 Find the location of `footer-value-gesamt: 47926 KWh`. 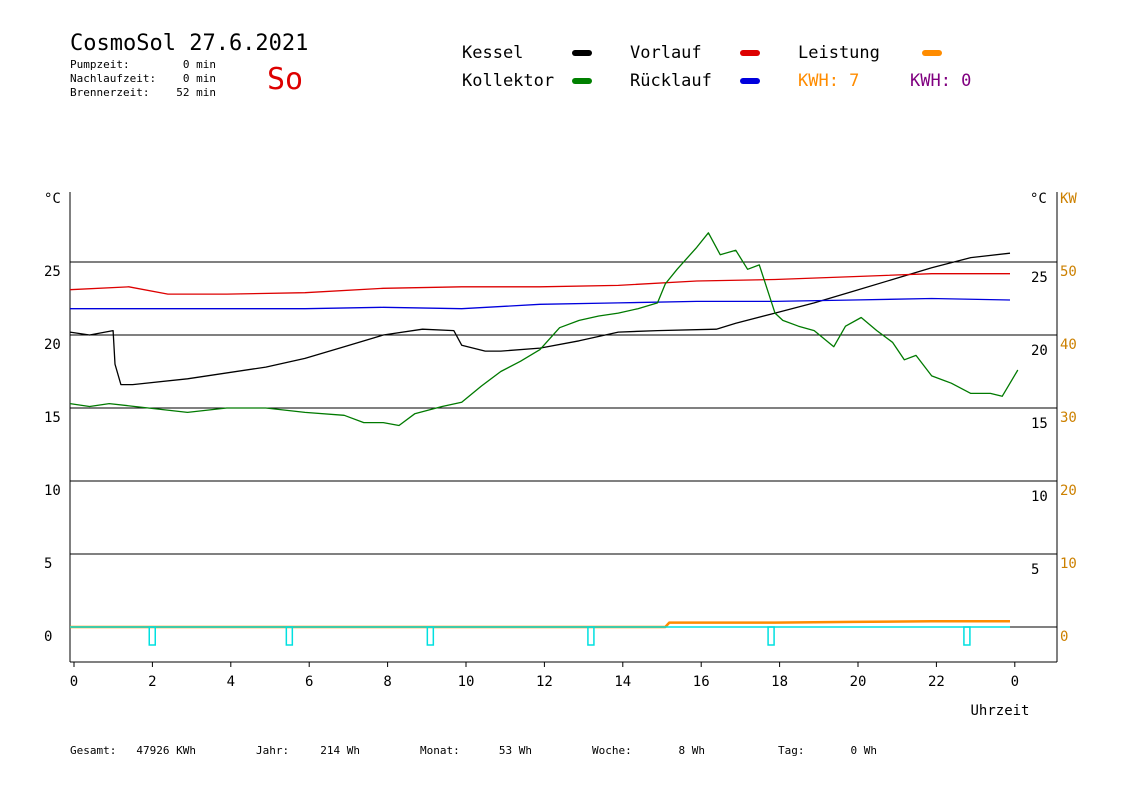

footer-value-gesamt: 47926 KWh is located at coordinates (166, 750).